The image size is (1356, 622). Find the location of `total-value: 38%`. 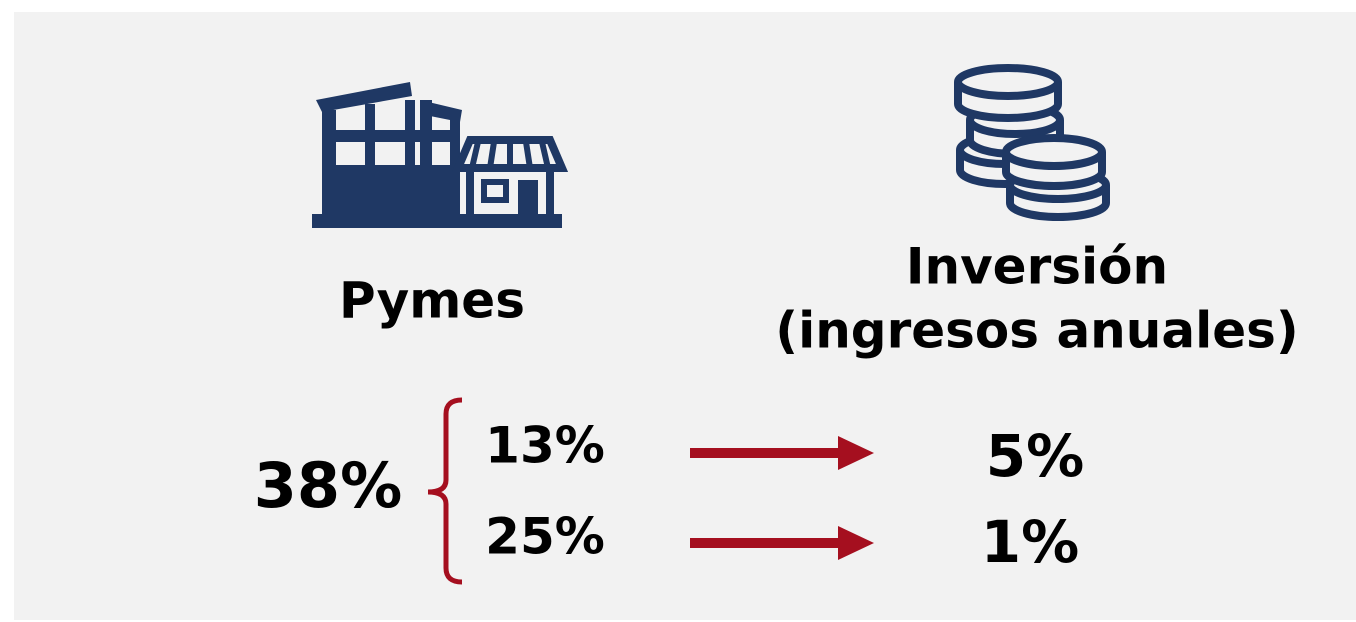

total-value: 38% is located at coordinates (328, 485).